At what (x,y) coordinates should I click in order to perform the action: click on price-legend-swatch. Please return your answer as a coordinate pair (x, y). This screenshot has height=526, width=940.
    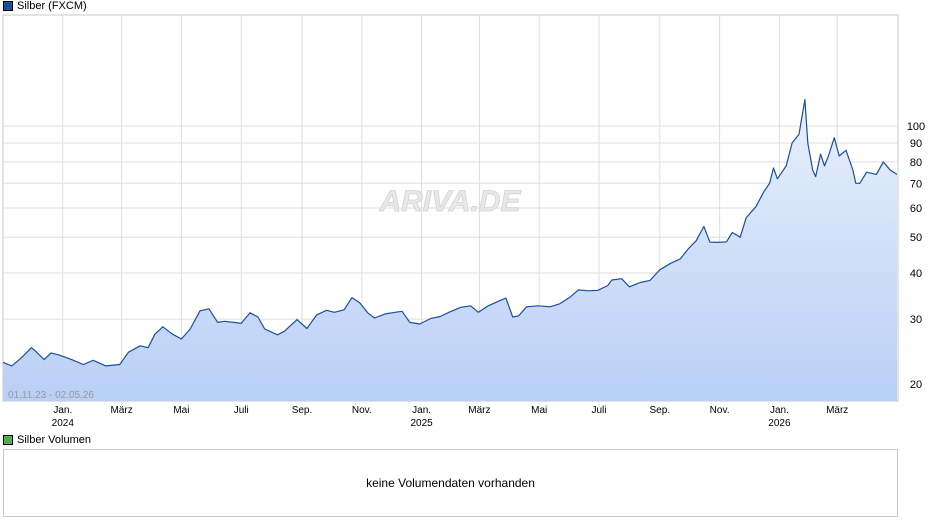
    Looking at the image, I should click on (8, 6).